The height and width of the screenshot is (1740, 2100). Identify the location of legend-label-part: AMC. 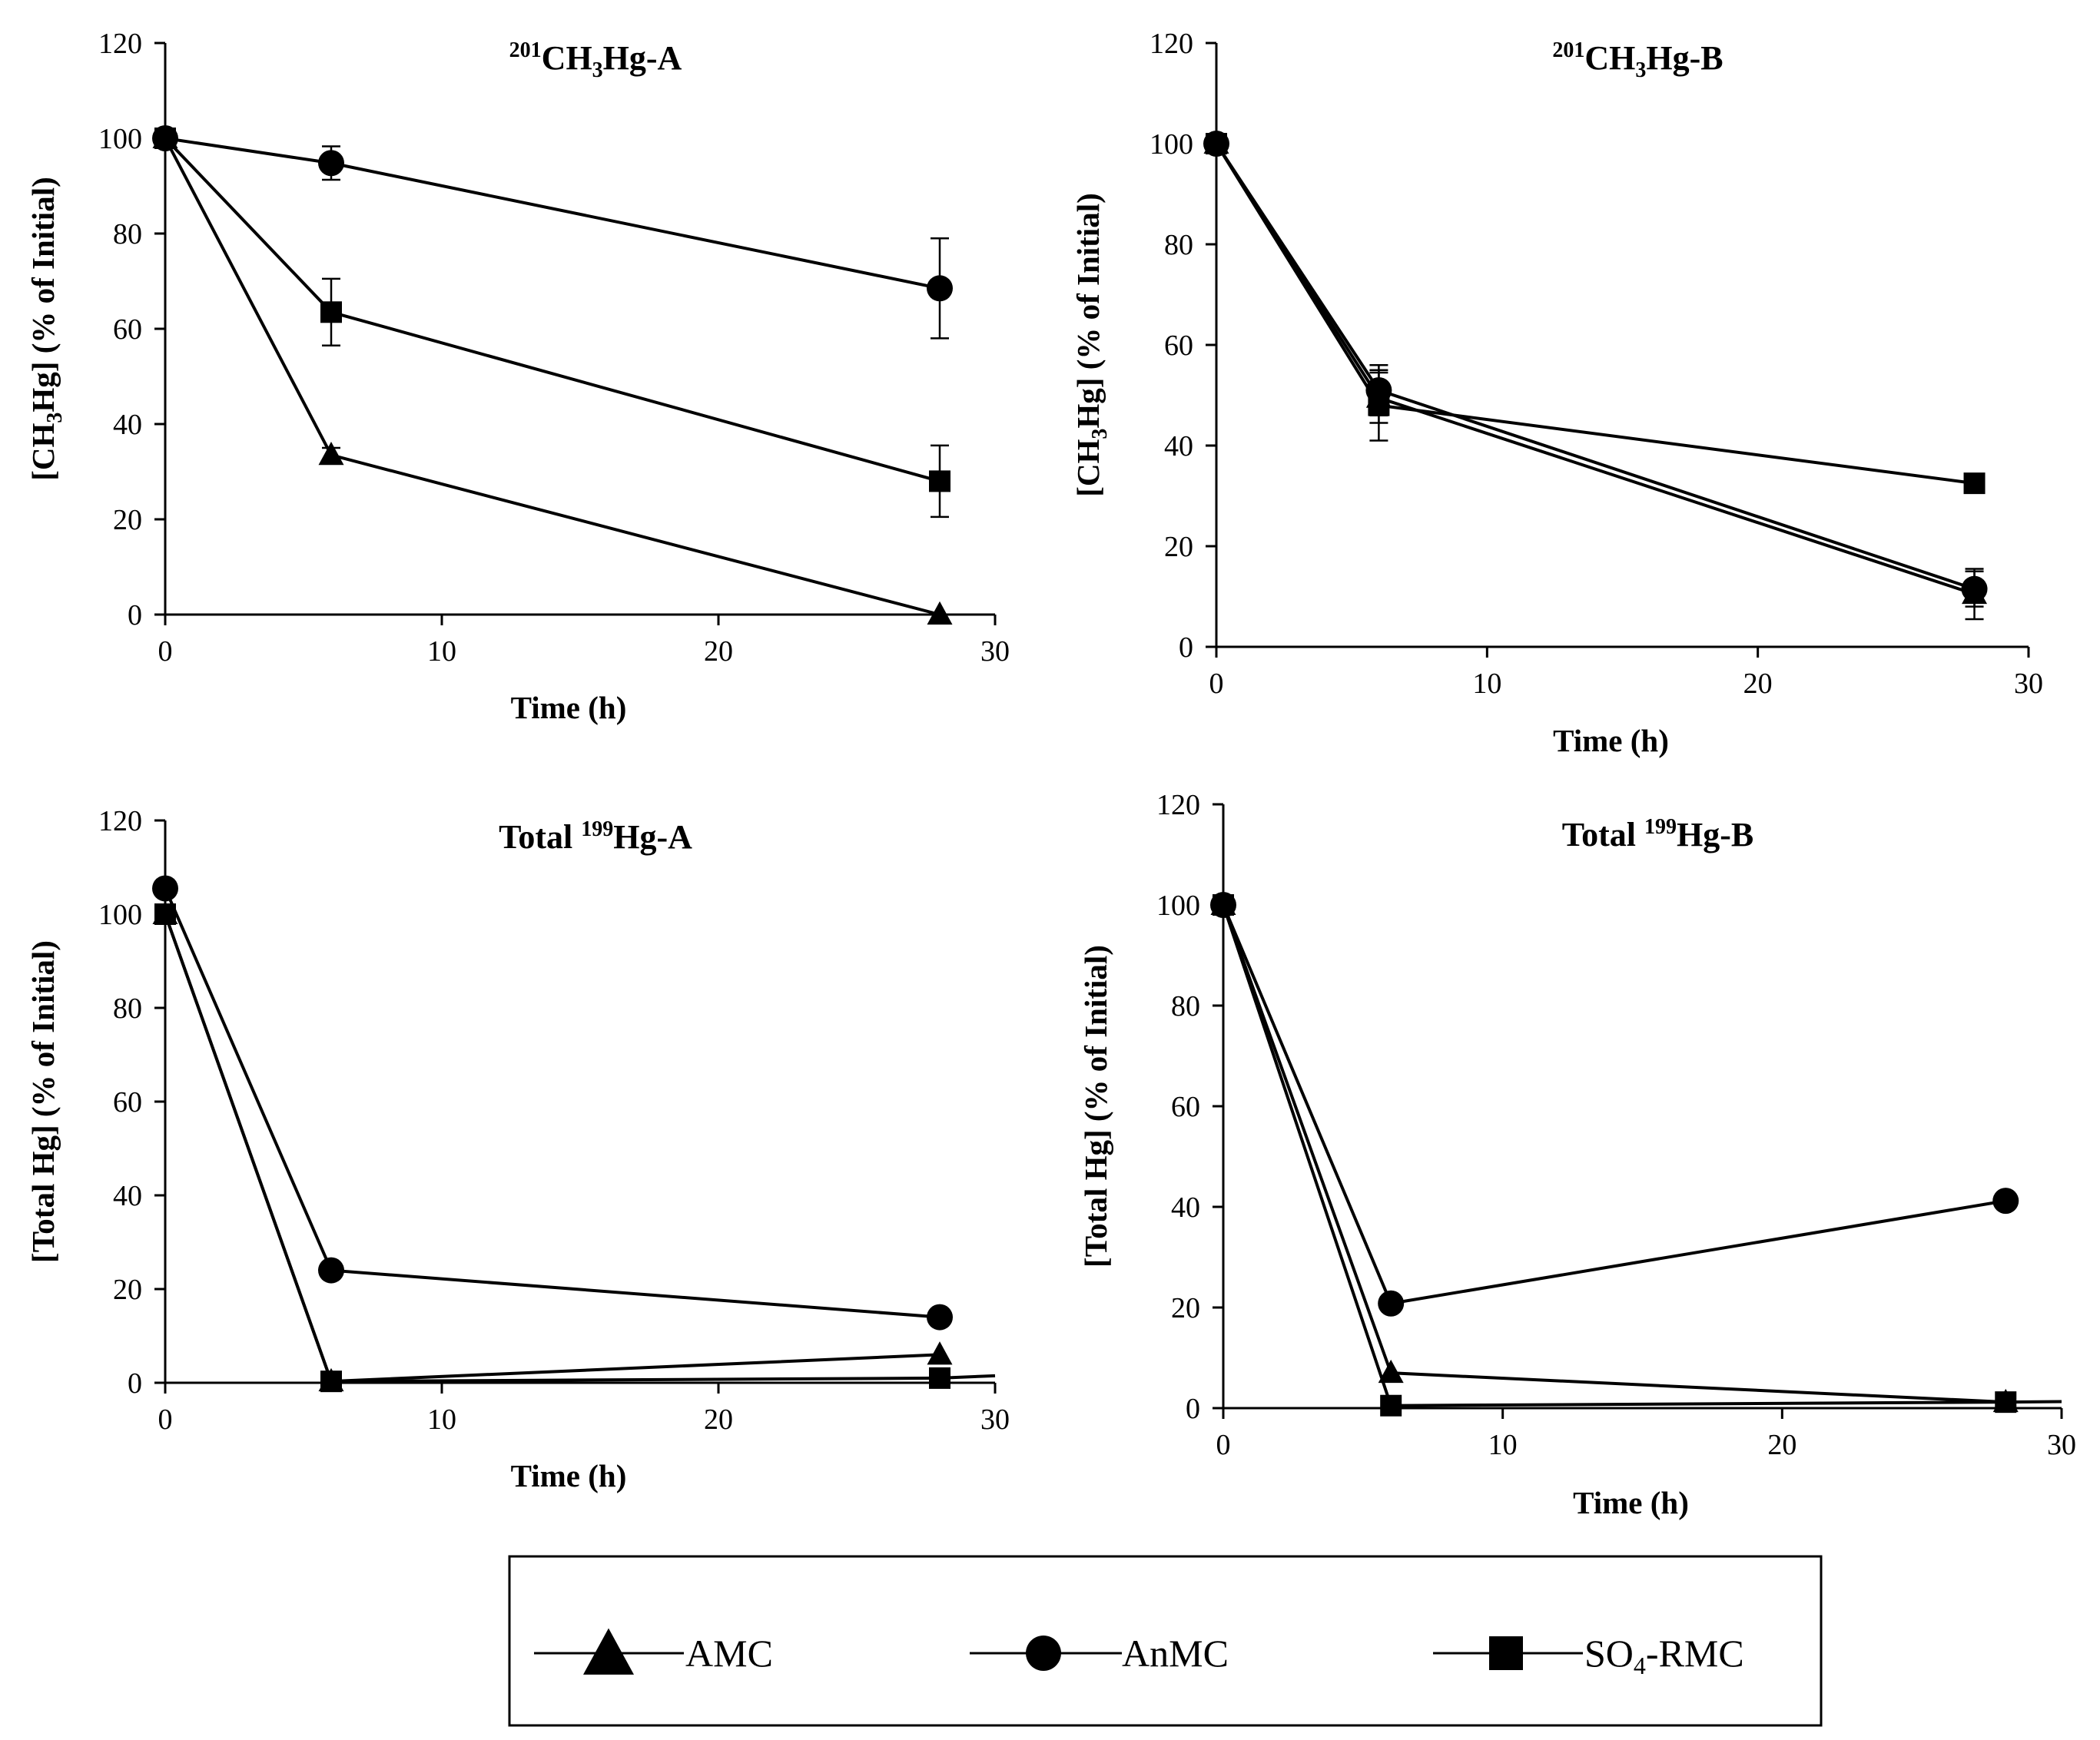
(729, 1654).